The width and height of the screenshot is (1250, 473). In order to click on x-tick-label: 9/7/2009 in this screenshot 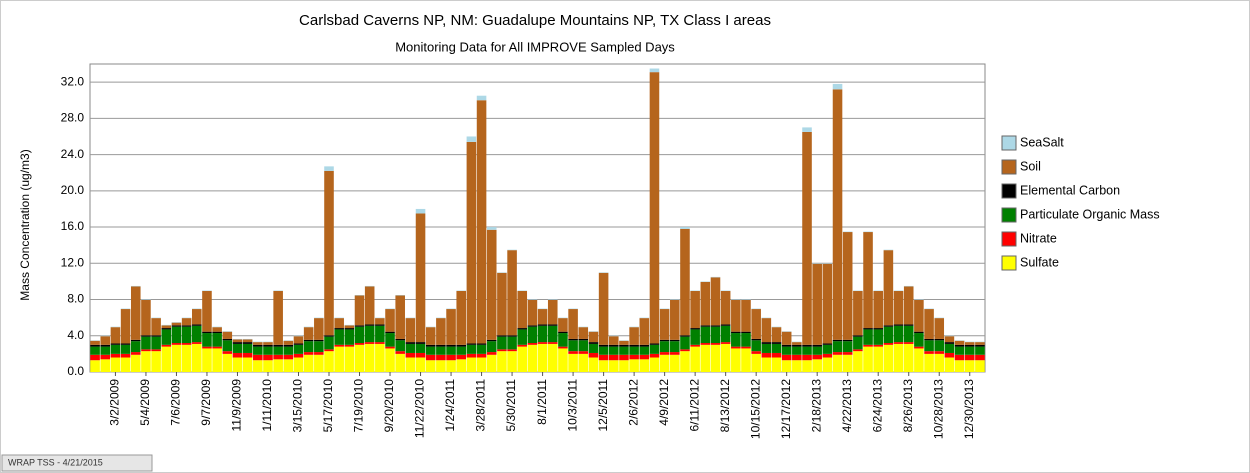, I will do `click(206, 402)`.